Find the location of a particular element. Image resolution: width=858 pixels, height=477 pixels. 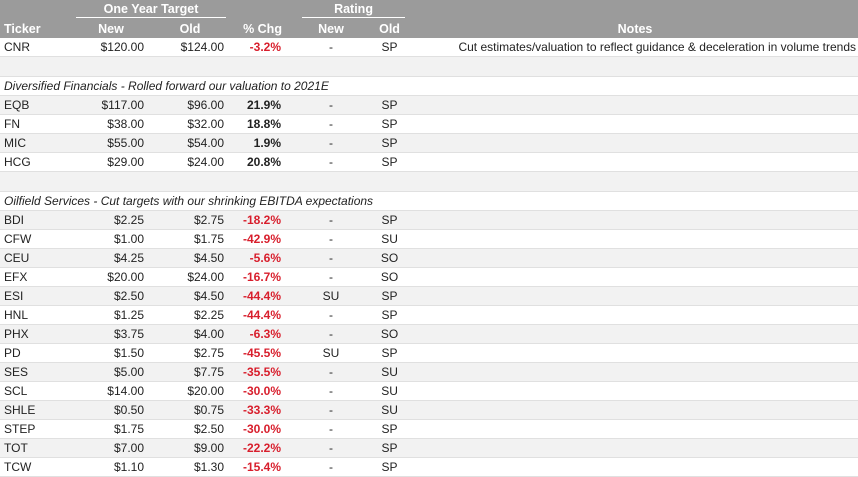

pct-chg-cell: -3.2% is located at coordinates (263, 47).